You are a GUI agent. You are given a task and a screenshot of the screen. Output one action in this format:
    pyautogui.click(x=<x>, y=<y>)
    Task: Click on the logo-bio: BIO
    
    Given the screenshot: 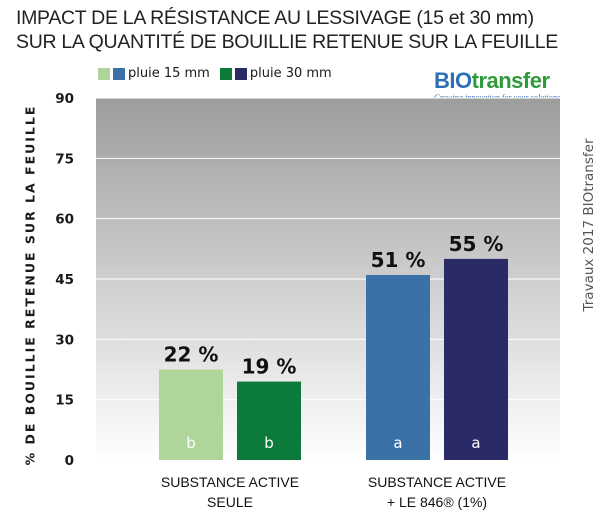 What is the action you would take?
    pyautogui.click(x=453, y=80)
    